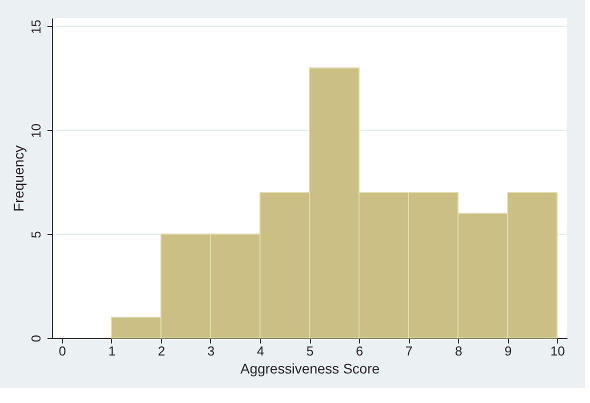 This screenshot has width=590, height=403. Describe the element at coordinates (162, 351) in the screenshot. I see `x-tick-label: 2` at that location.